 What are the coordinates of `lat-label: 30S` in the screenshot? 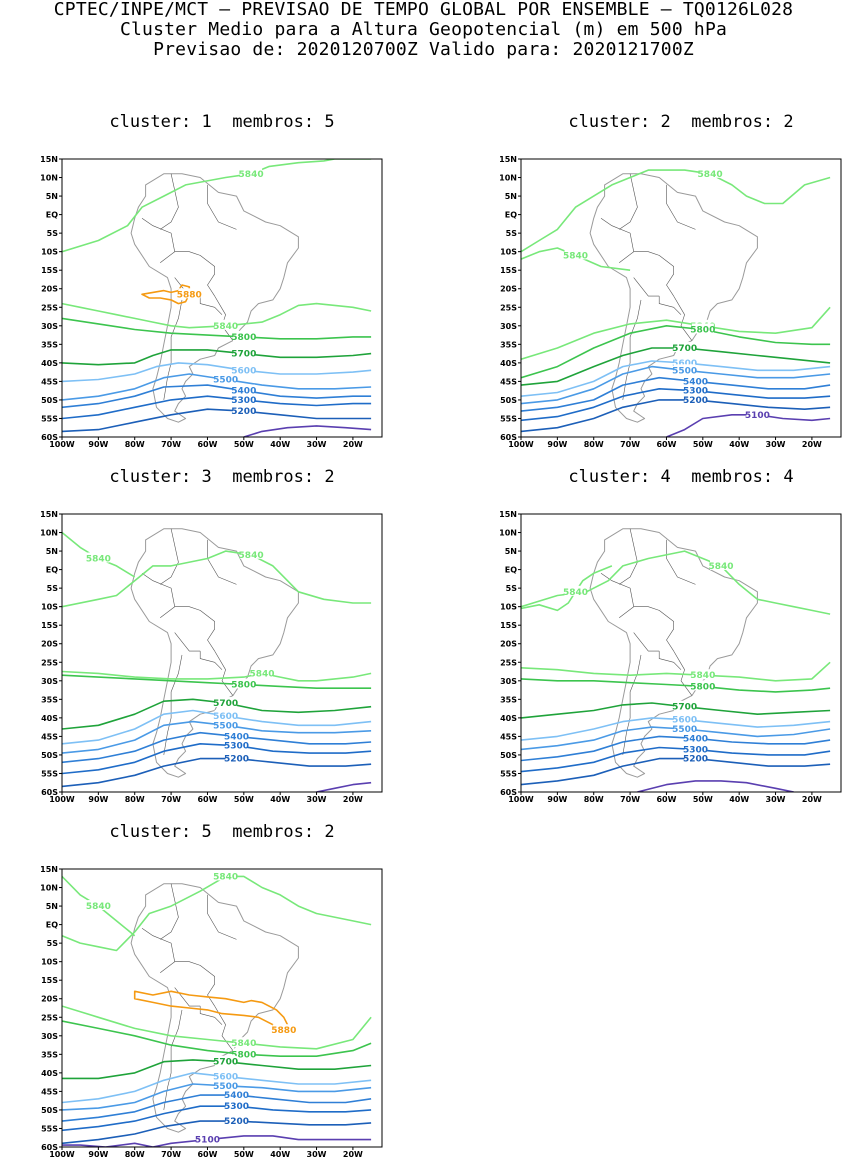 It's located at (508, 681).